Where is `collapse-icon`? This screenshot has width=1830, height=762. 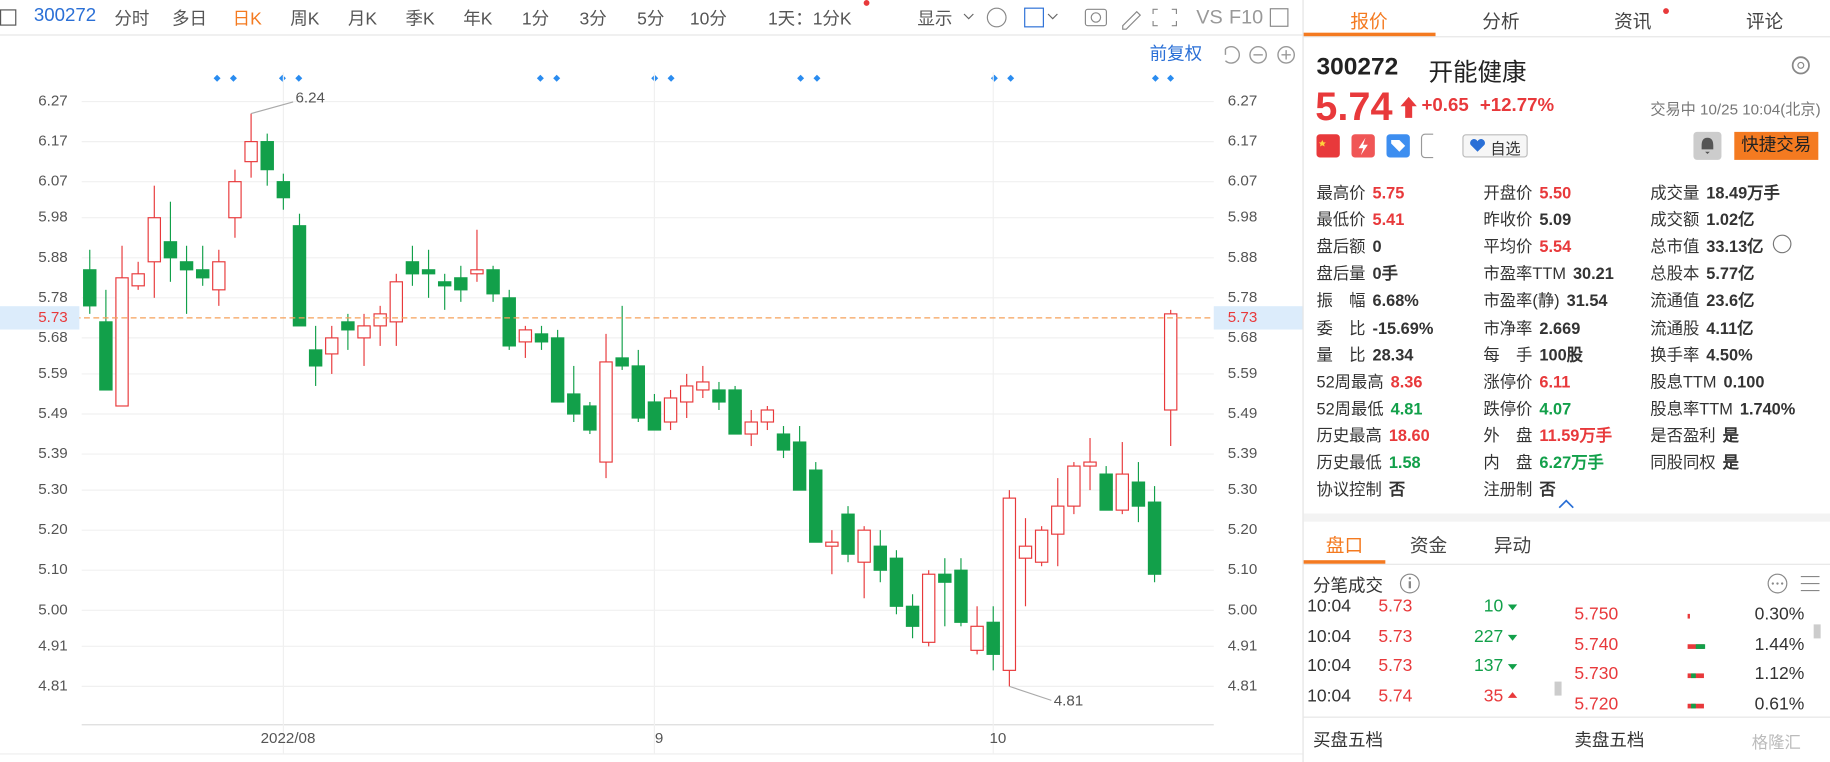 collapse-icon is located at coordinates (1566, 504).